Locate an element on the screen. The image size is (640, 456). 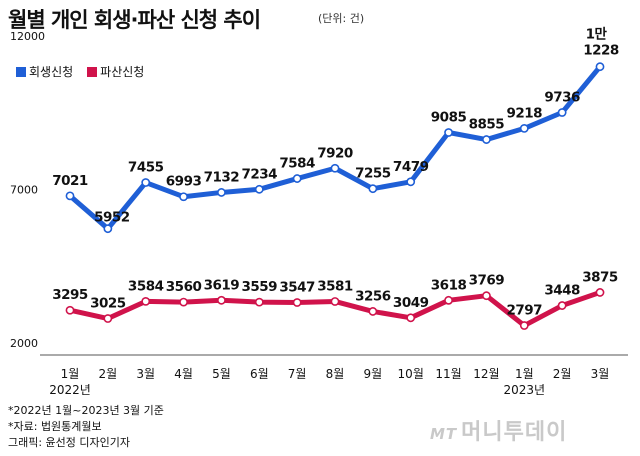
data-label: 3618 is located at coordinates (449, 285).